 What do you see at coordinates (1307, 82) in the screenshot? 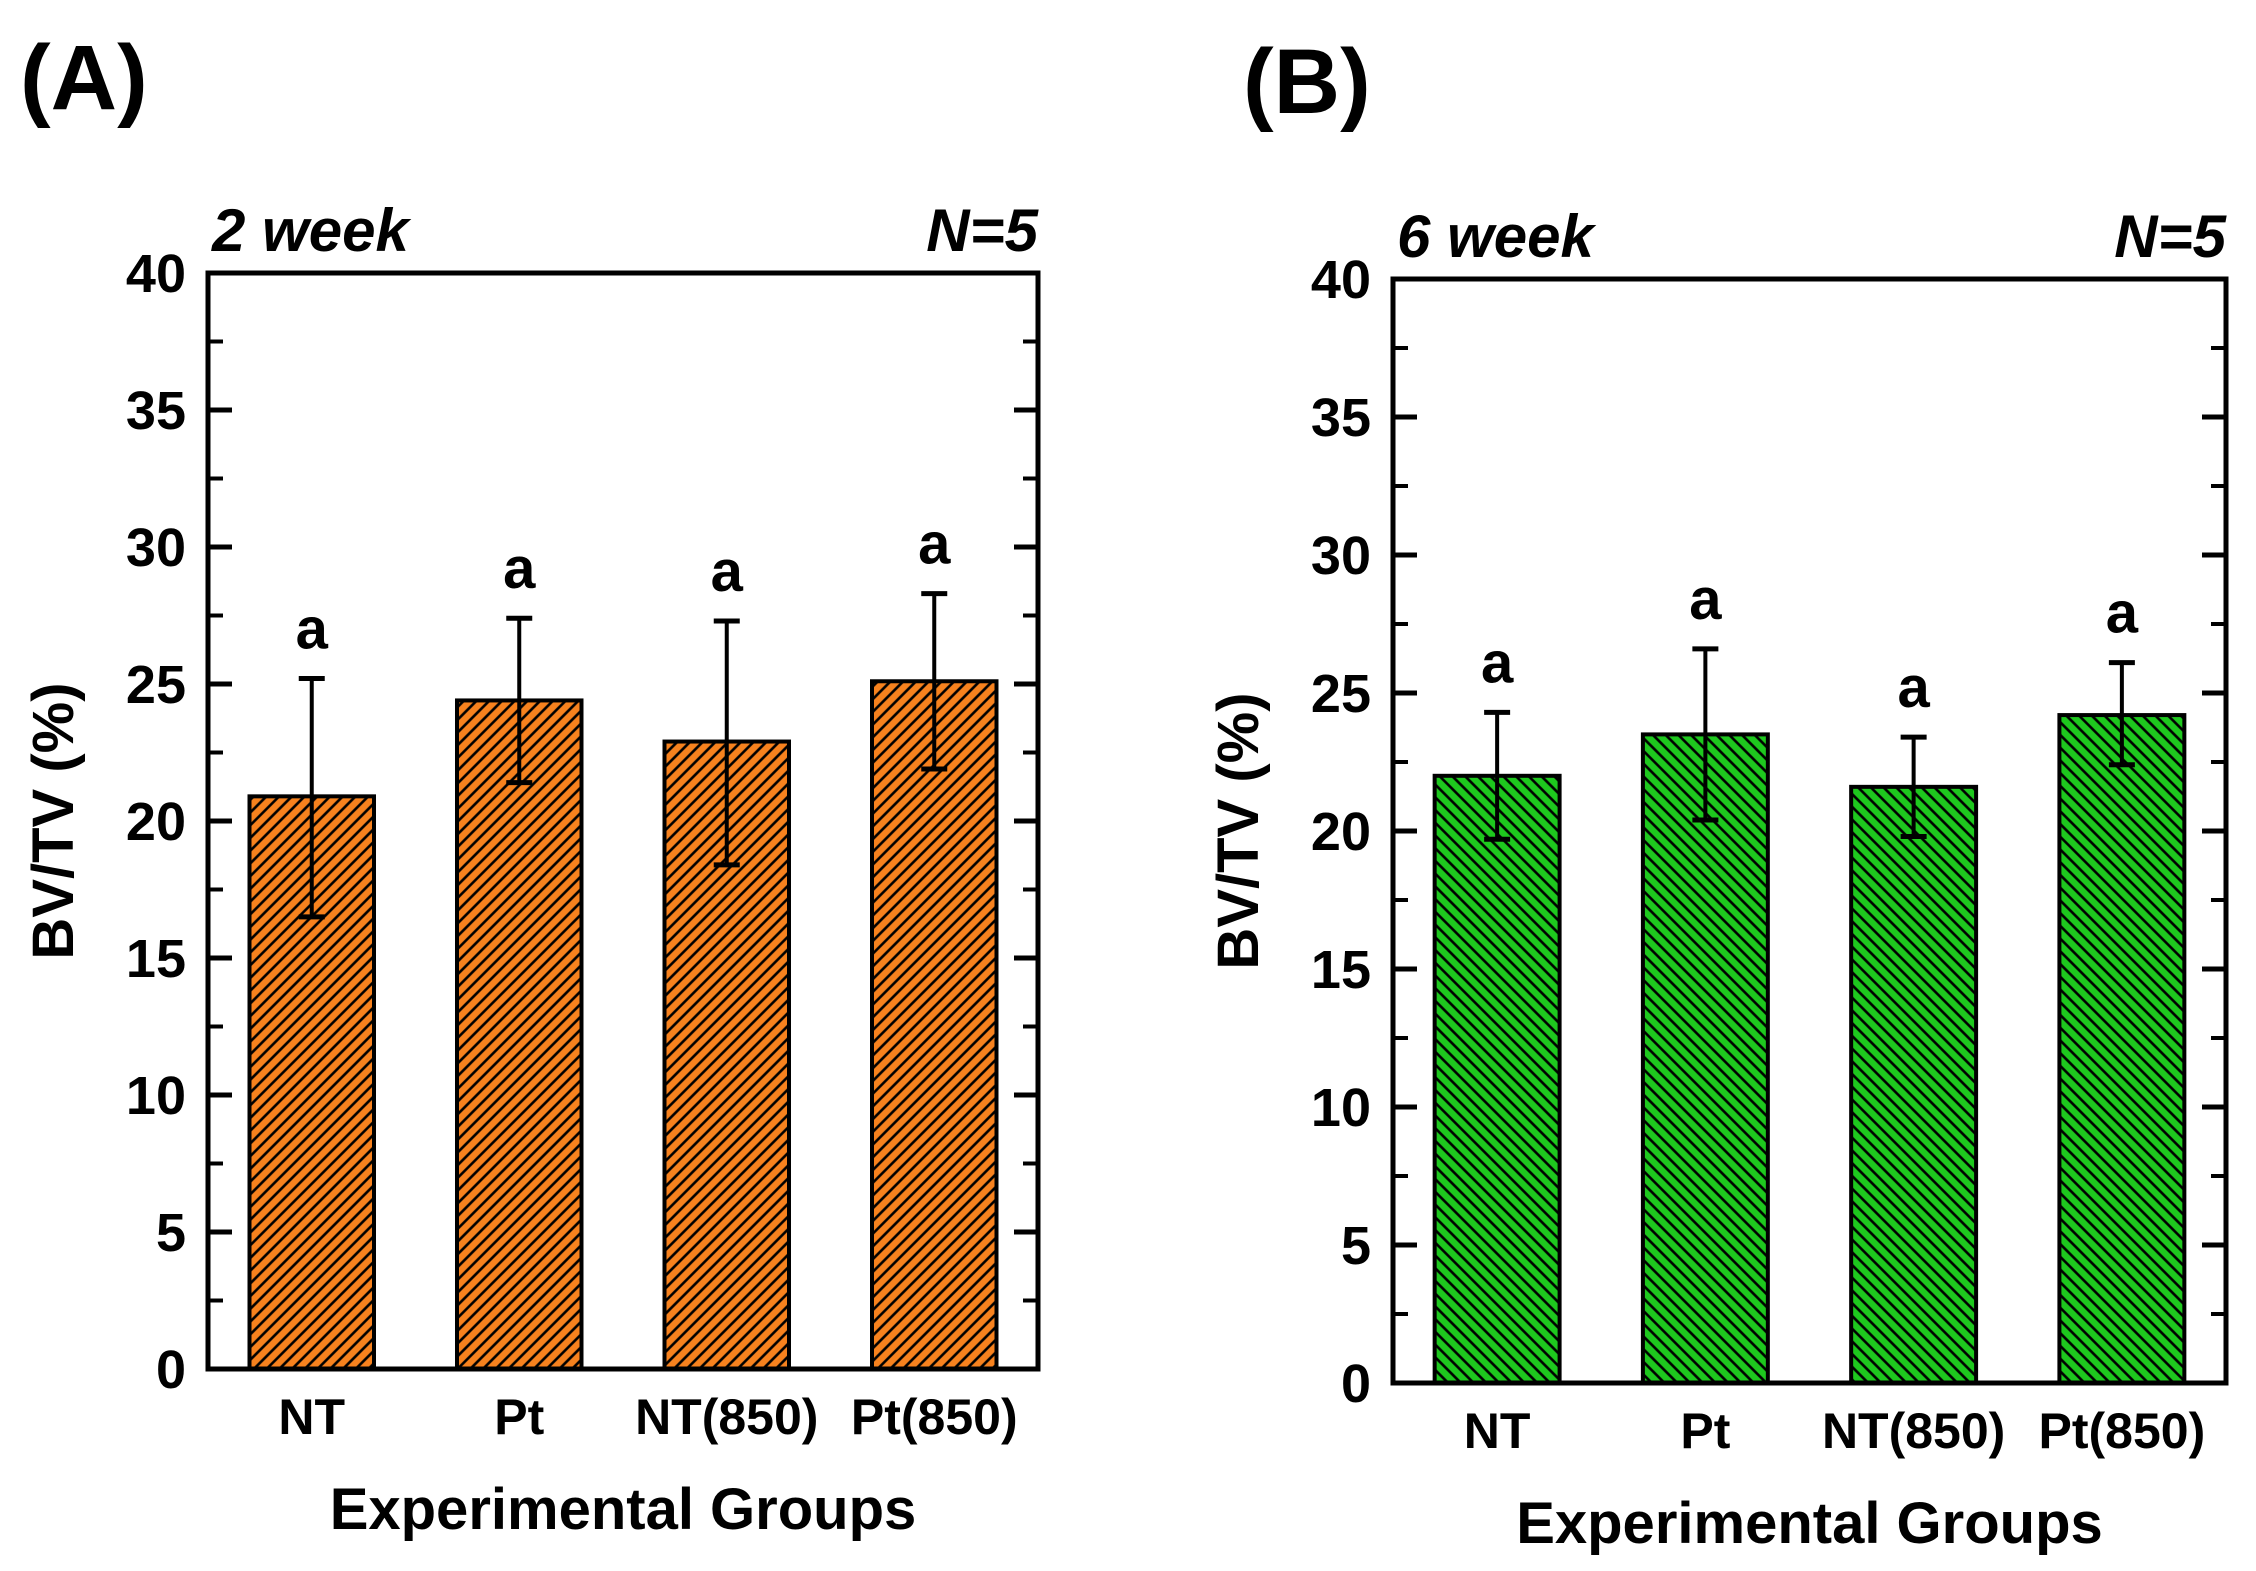
I see `panel-b-letter: (B)` at bounding box center [1307, 82].